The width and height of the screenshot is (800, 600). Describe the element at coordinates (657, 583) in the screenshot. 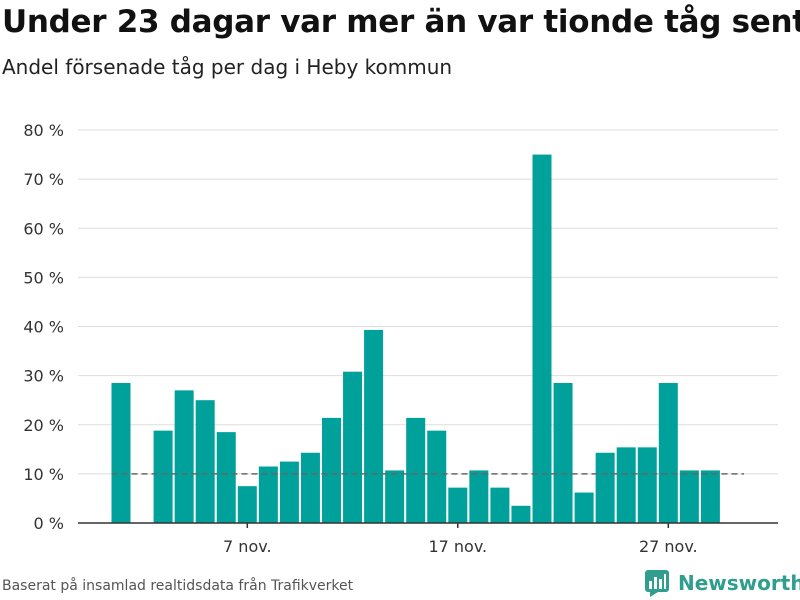

I see `newsworthy-logo-icon` at that location.